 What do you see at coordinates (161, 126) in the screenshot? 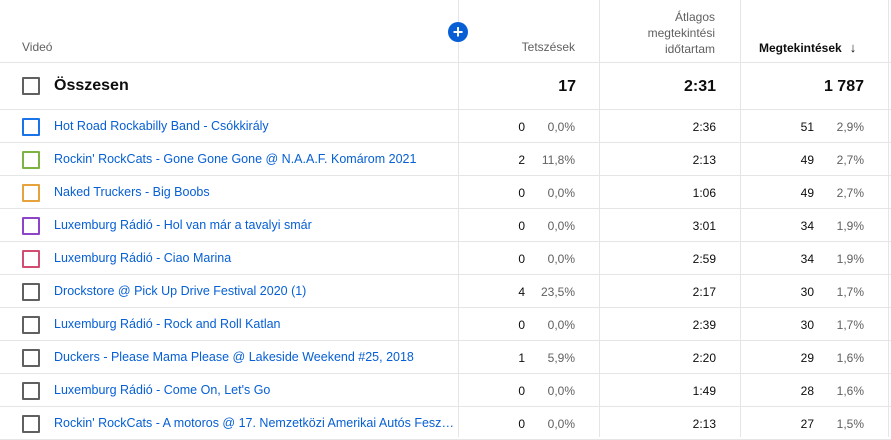
I see `video-title-link: Hot Road Rockabilly Band - Csókkirály` at bounding box center [161, 126].